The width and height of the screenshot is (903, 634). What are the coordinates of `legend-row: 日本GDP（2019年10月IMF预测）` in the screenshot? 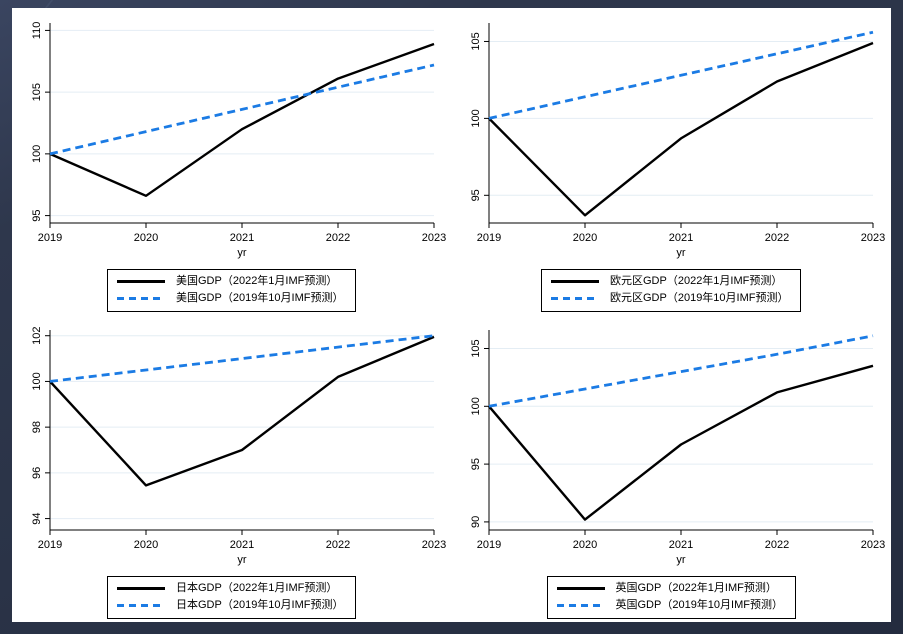 It's located at (230, 605).